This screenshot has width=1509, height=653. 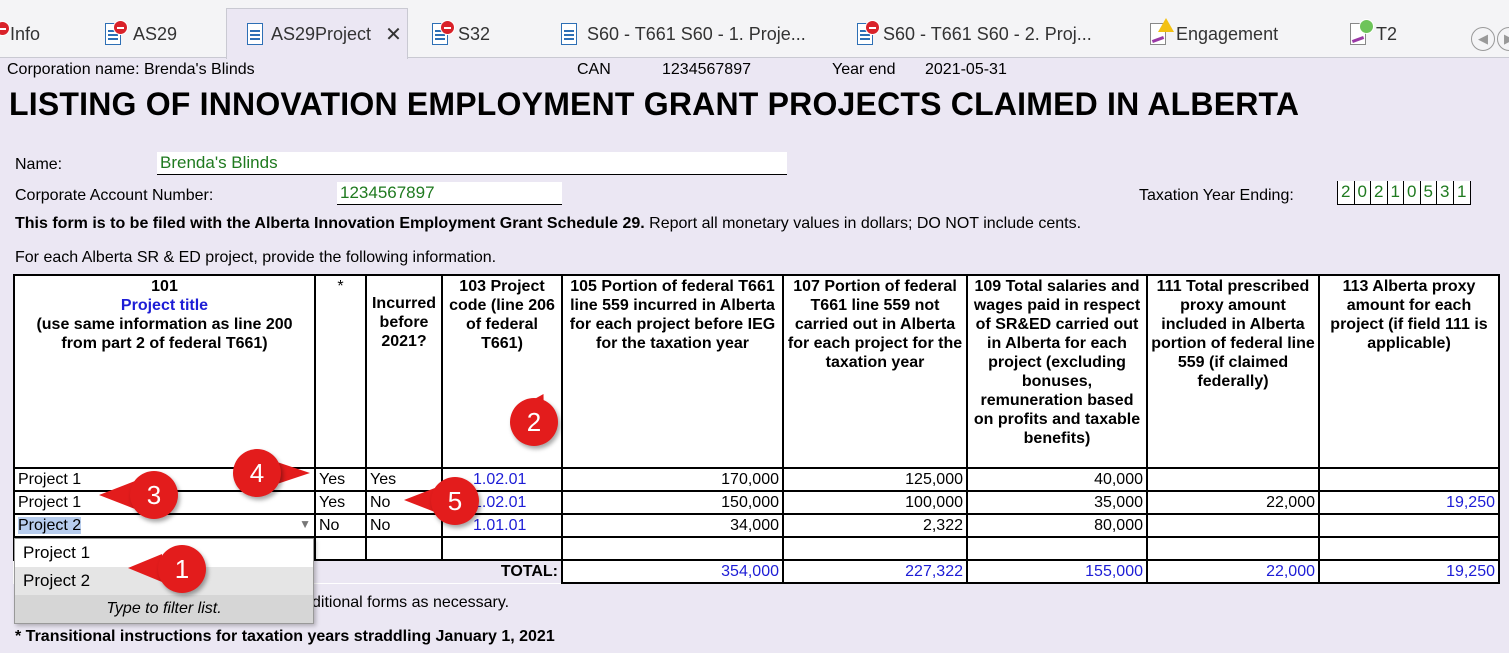 I want to click on callout-2: 2, so click(x=534, y=422).